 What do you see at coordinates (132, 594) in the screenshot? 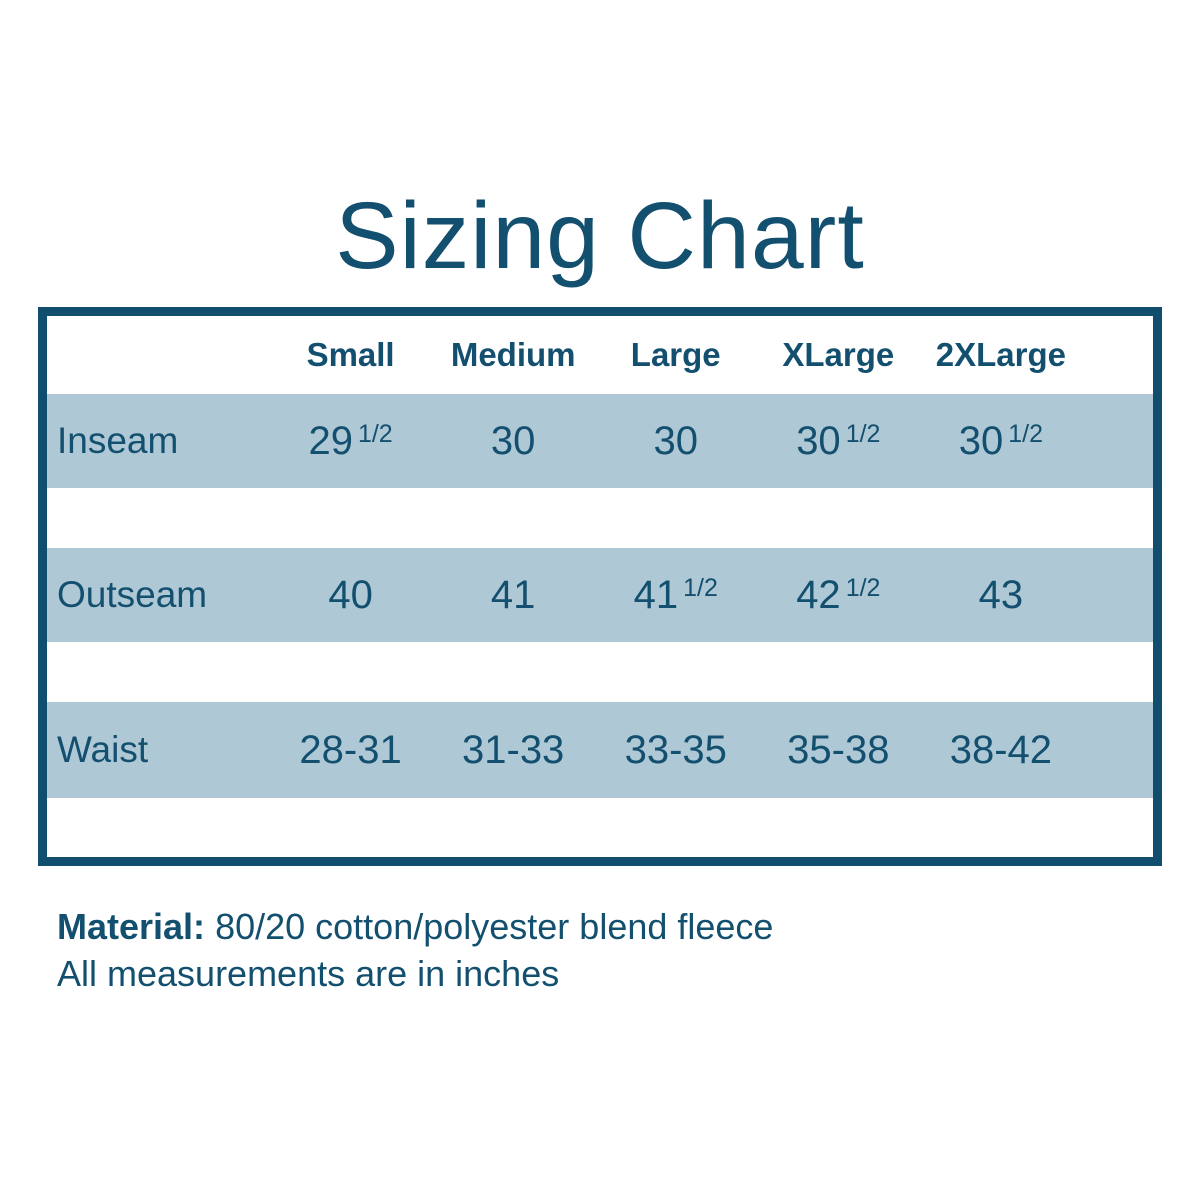
I see `row-label: Outseam` at bounding box center [132, 594].